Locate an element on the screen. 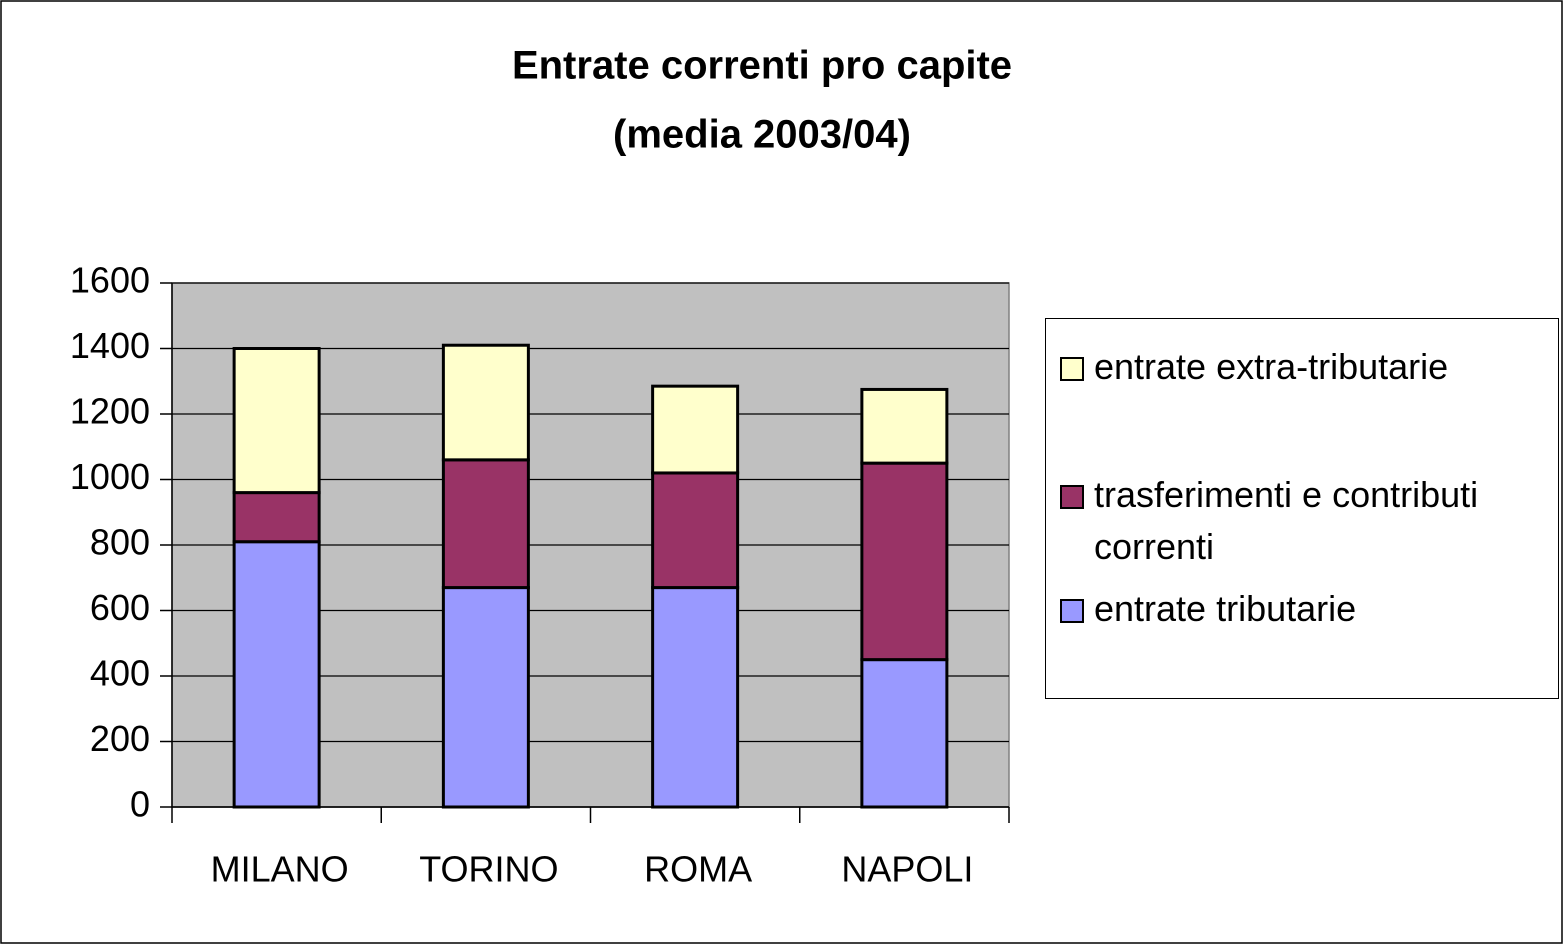 This screenshot has width=1563, height=944. y-tick-label: 1400 is located at coordinates (110, 345).